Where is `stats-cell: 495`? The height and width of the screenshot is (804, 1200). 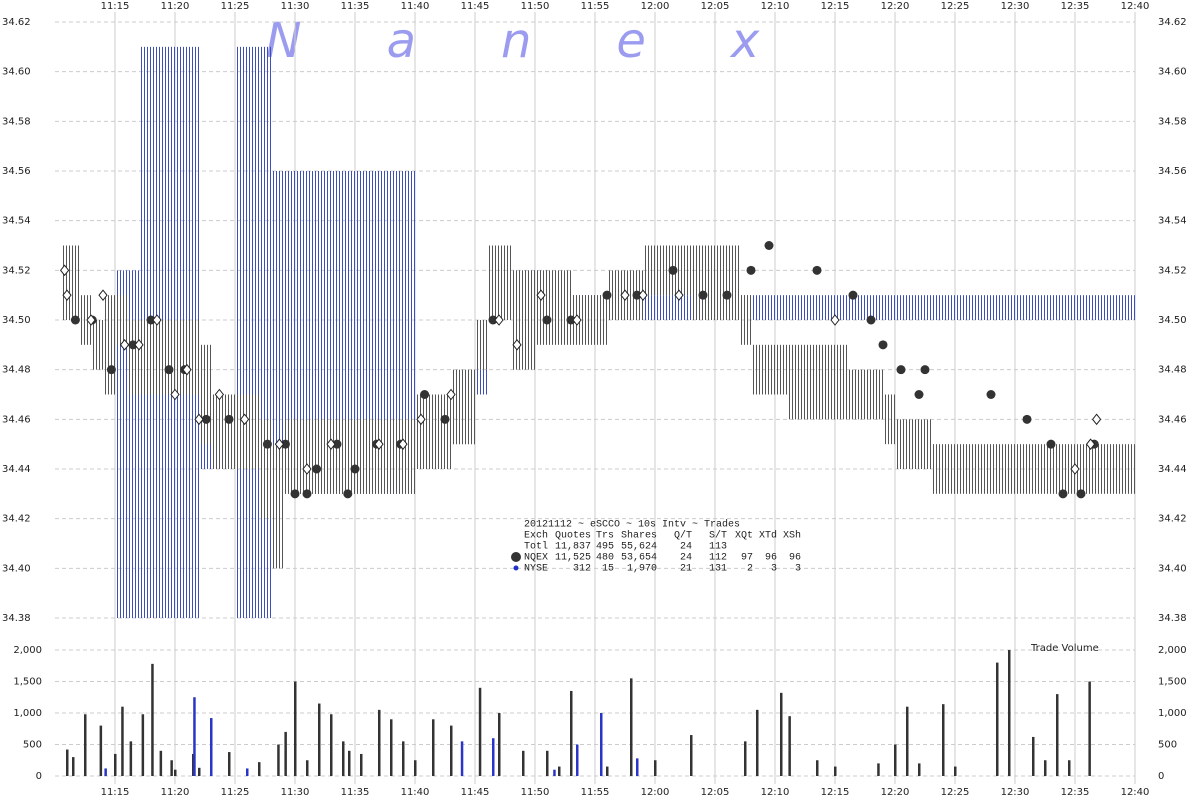
stats-cell: 495 is located at coordinates (605, 547).